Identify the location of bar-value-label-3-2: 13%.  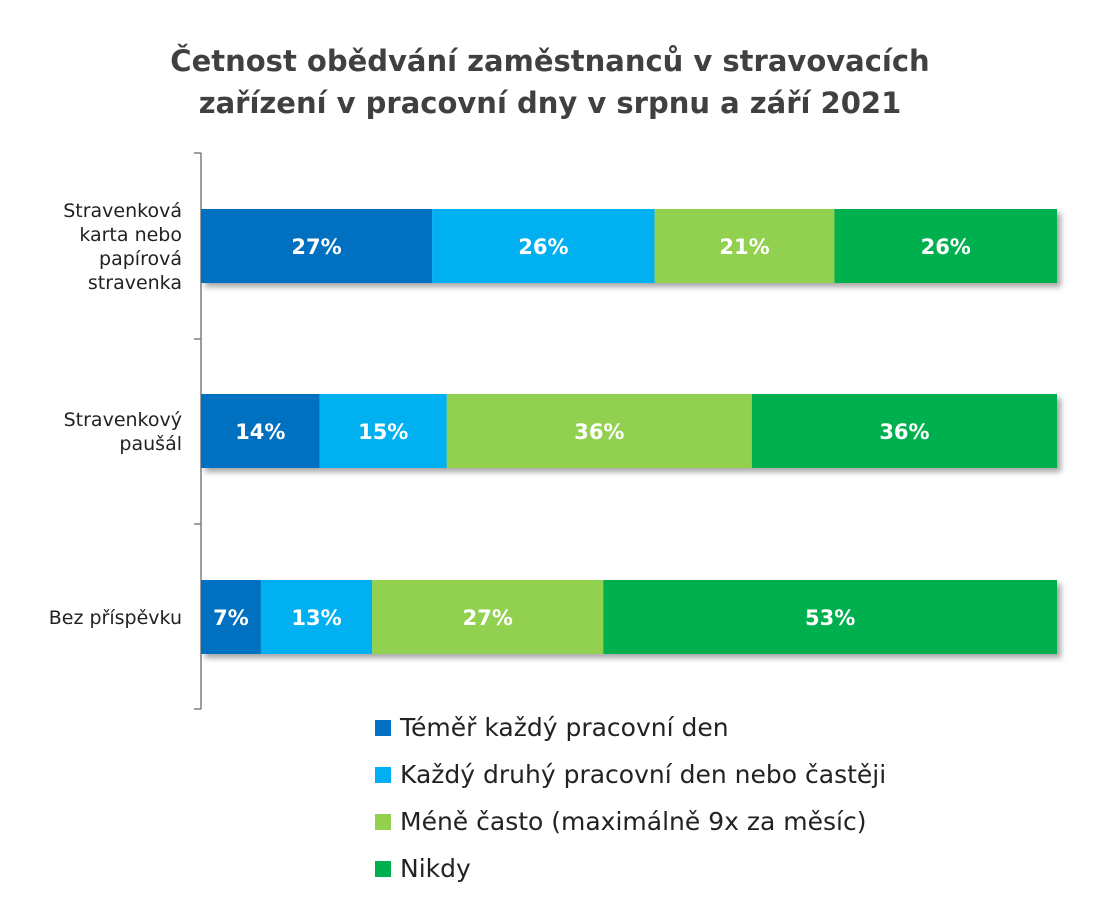
(316, 618).